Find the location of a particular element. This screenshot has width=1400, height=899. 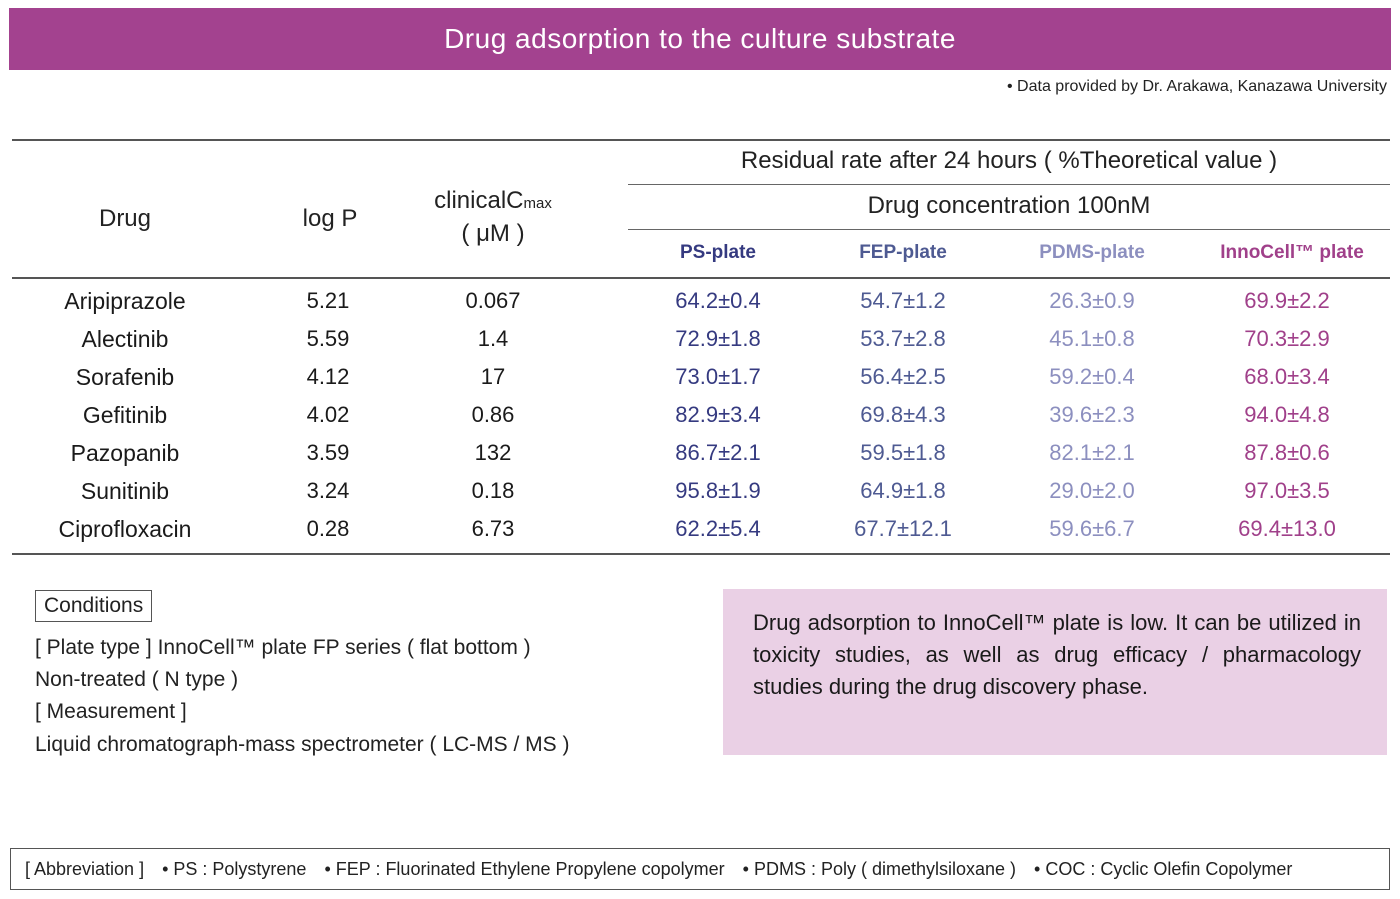

conditions-label: Conditions is located at coordinates (94, 606).